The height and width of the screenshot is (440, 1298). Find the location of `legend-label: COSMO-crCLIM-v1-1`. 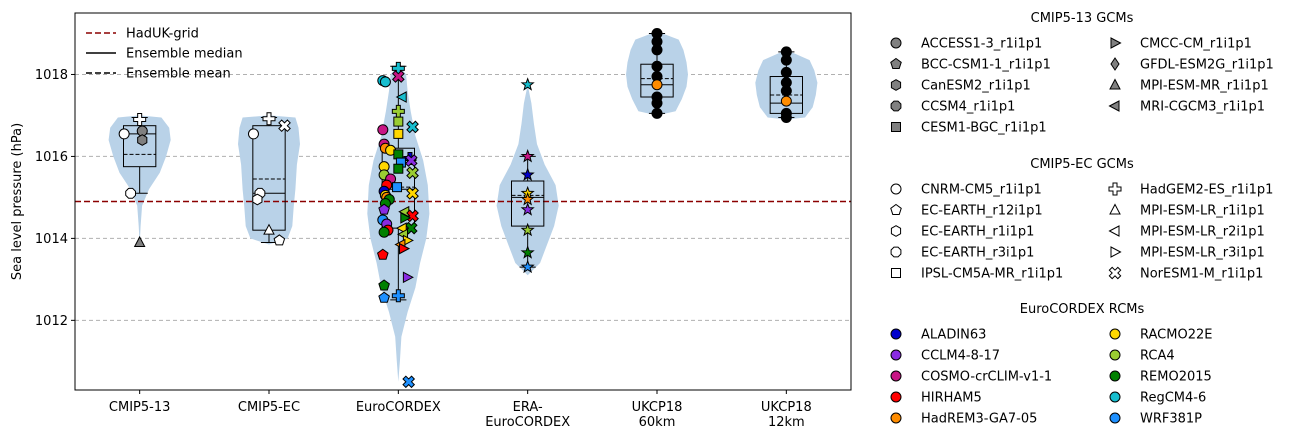

legend-label: COSMO-crCLIM-v1-1 is located at coordinates (986, 377).